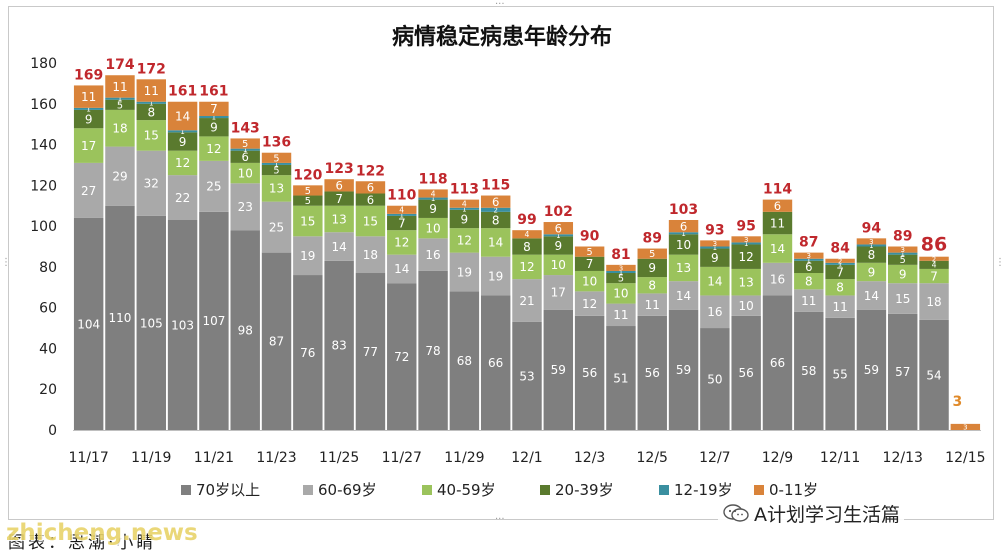 The height and width of the screenshot is (556, 1003). Describe the element at coordinates (402, 458) in the screenshot. I see `x-tick-label: 11/27` at that location.